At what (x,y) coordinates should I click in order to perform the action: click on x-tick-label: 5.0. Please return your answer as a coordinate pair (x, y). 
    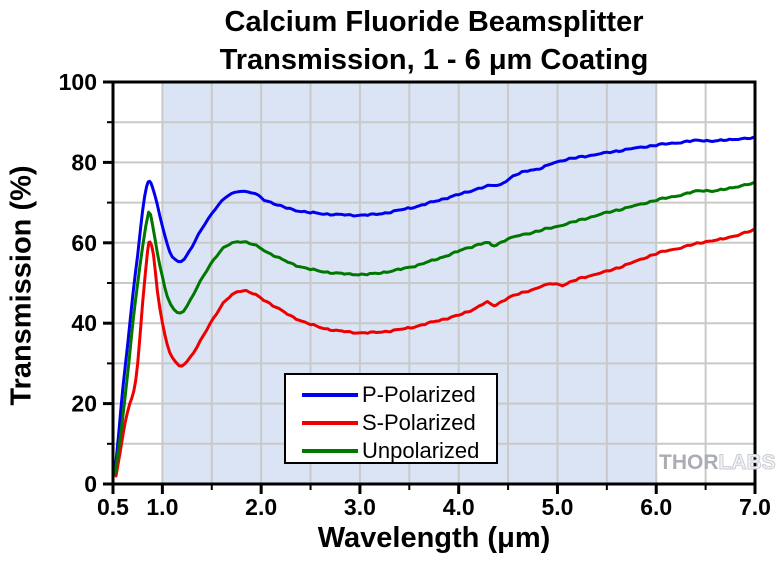
    Looking at the image, I should click on (557, 507).